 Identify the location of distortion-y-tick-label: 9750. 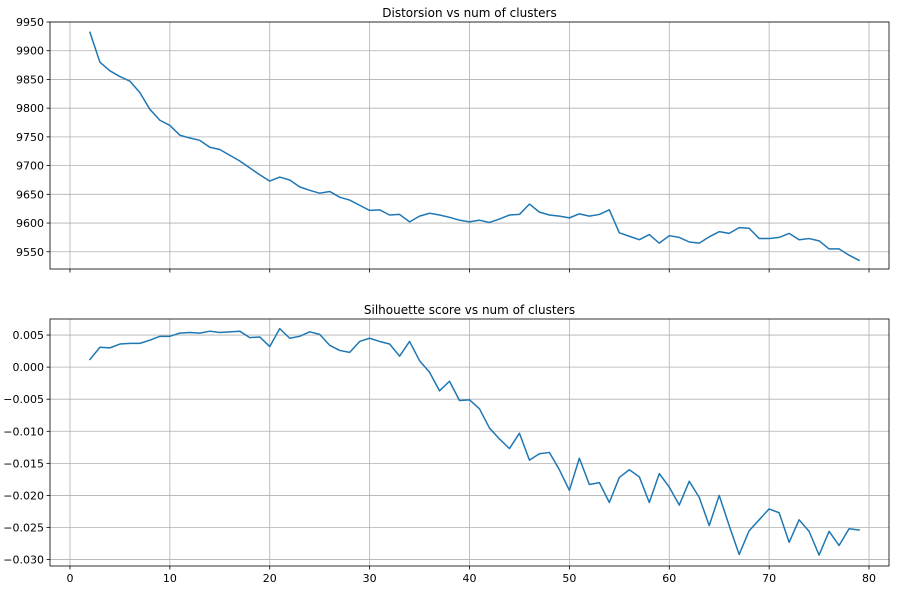
(30, 137).